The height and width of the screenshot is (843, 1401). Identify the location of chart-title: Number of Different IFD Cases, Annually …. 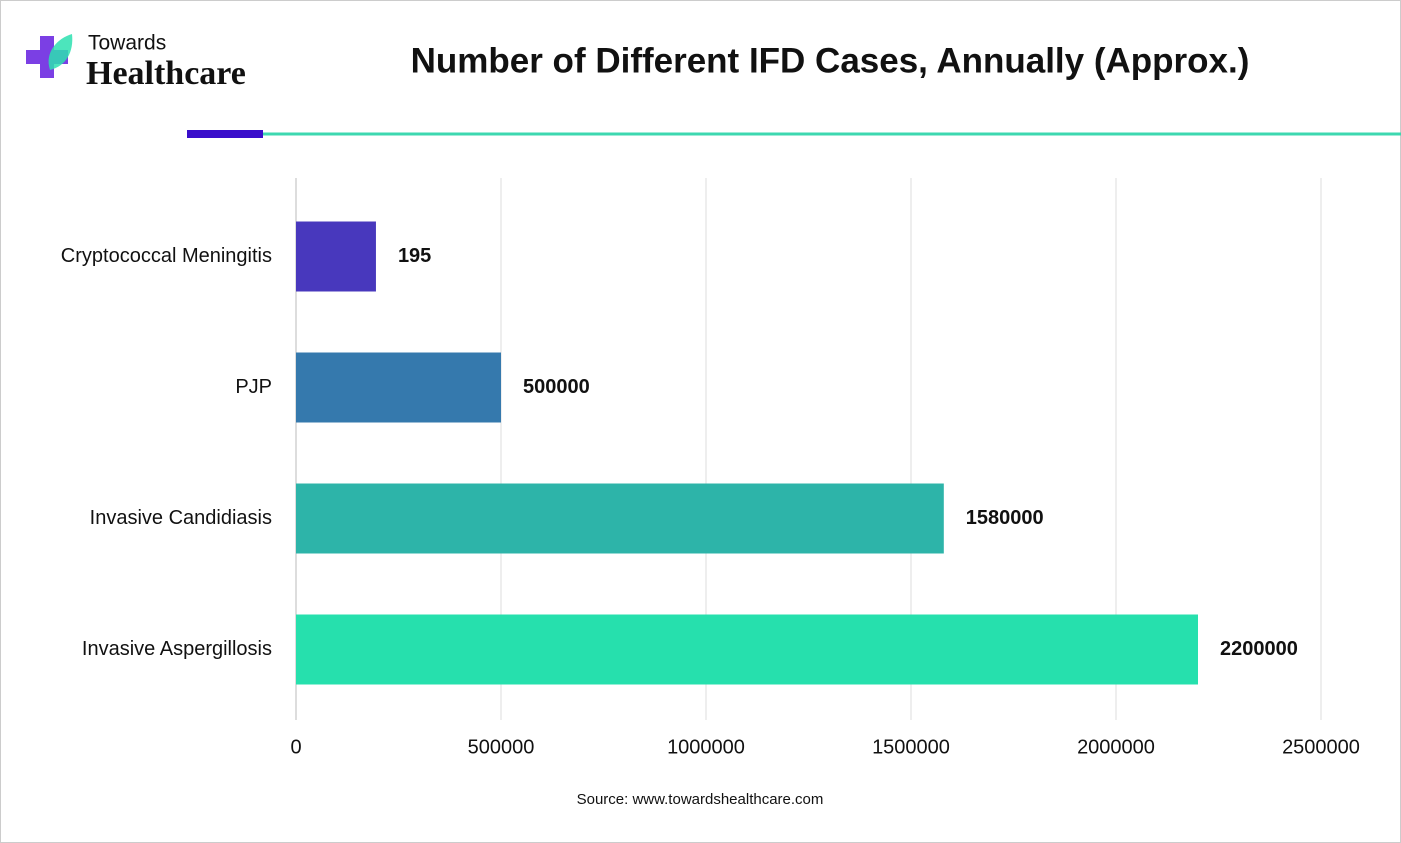
(830, 60).